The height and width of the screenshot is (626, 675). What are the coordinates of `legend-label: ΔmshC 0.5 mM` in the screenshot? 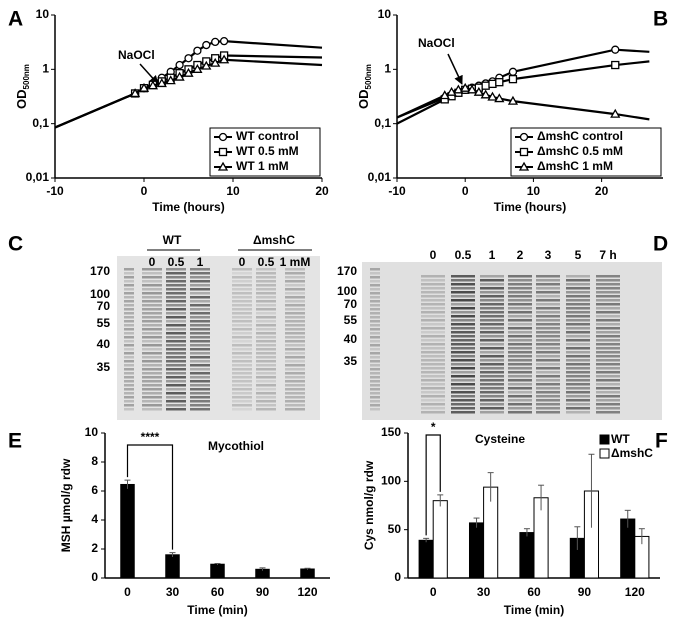 It's located at (580, 151).